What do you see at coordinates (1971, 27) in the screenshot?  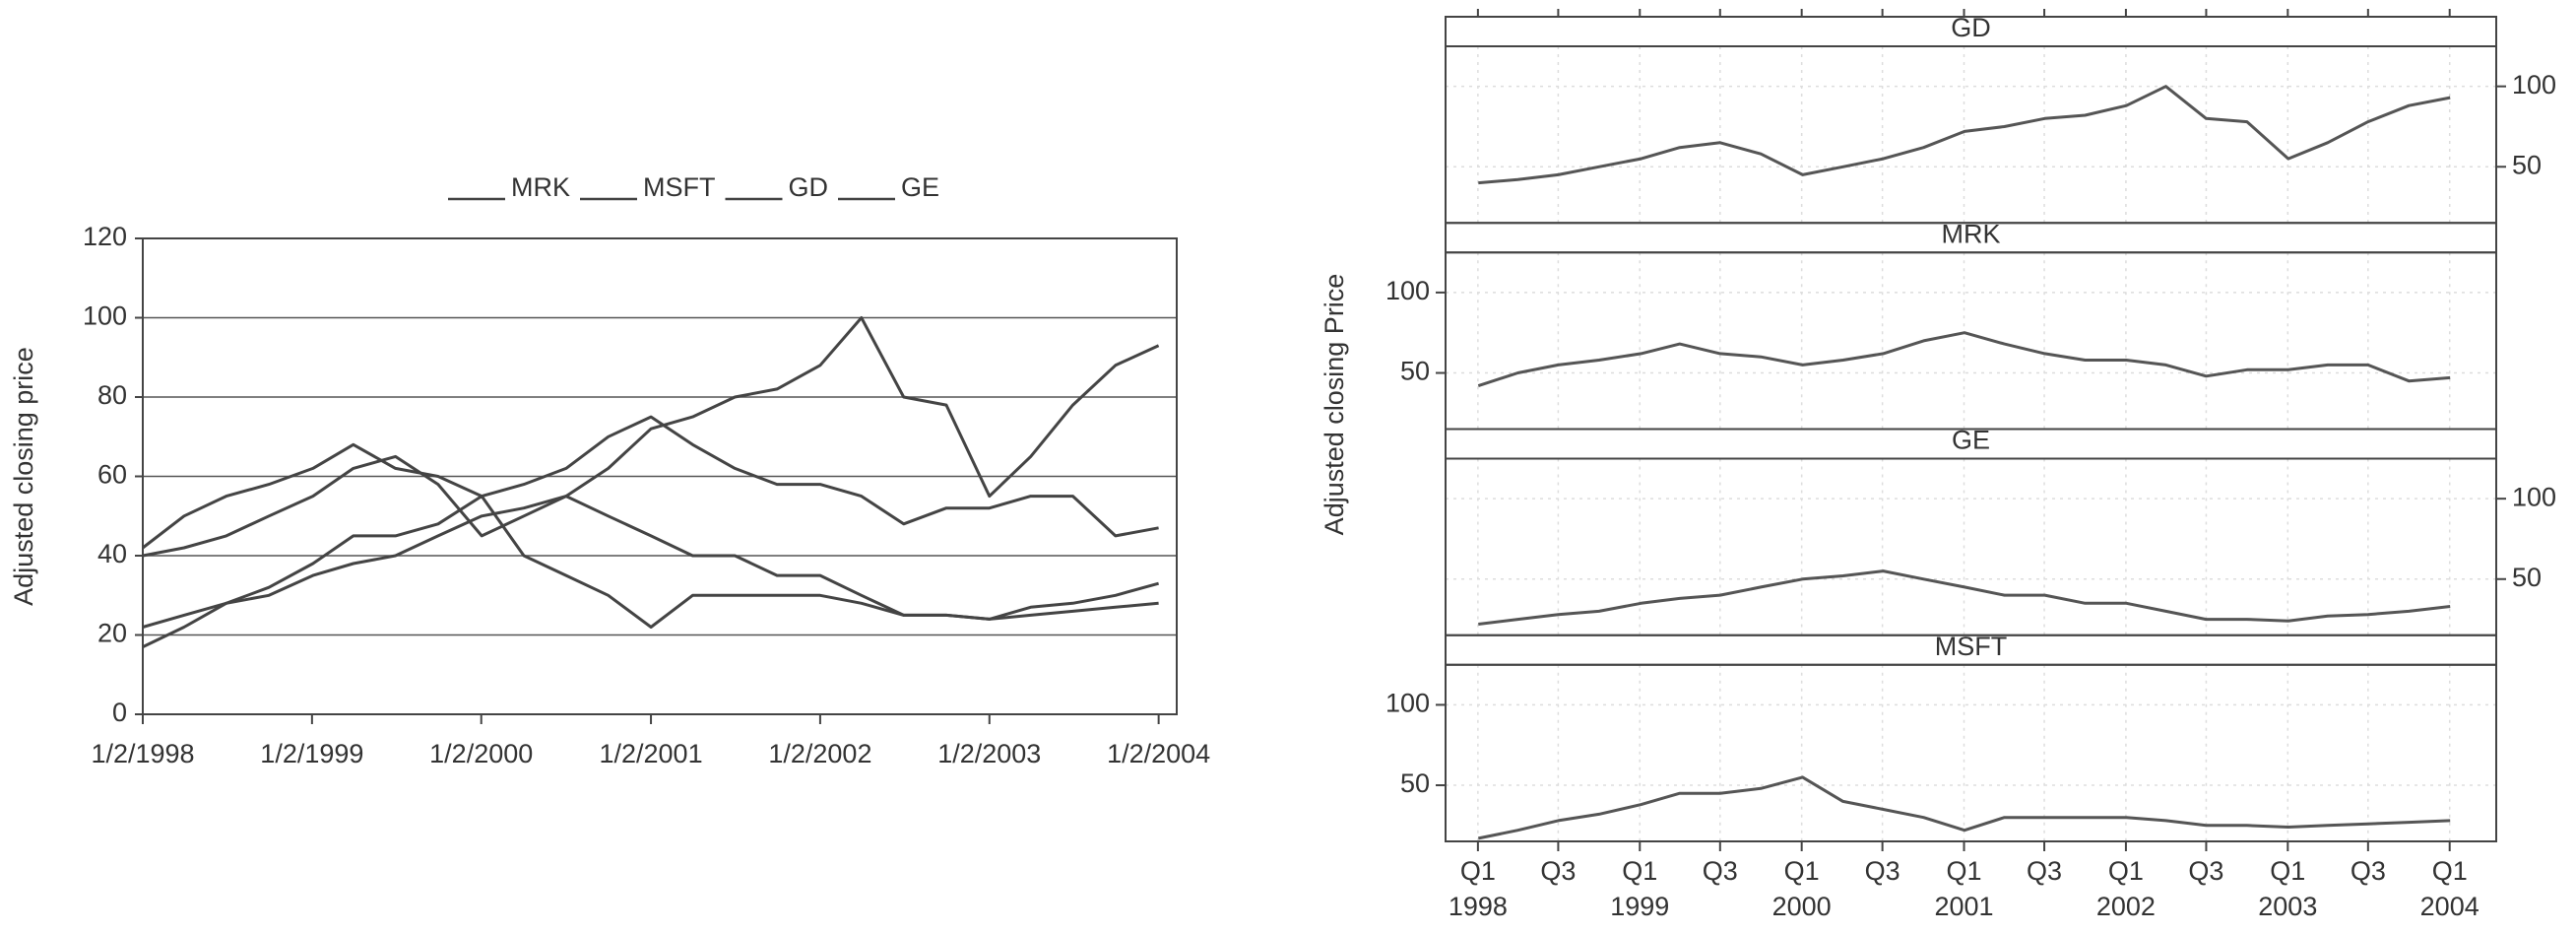 I see `panel-title: GD` at bounding box center [1971, 27].